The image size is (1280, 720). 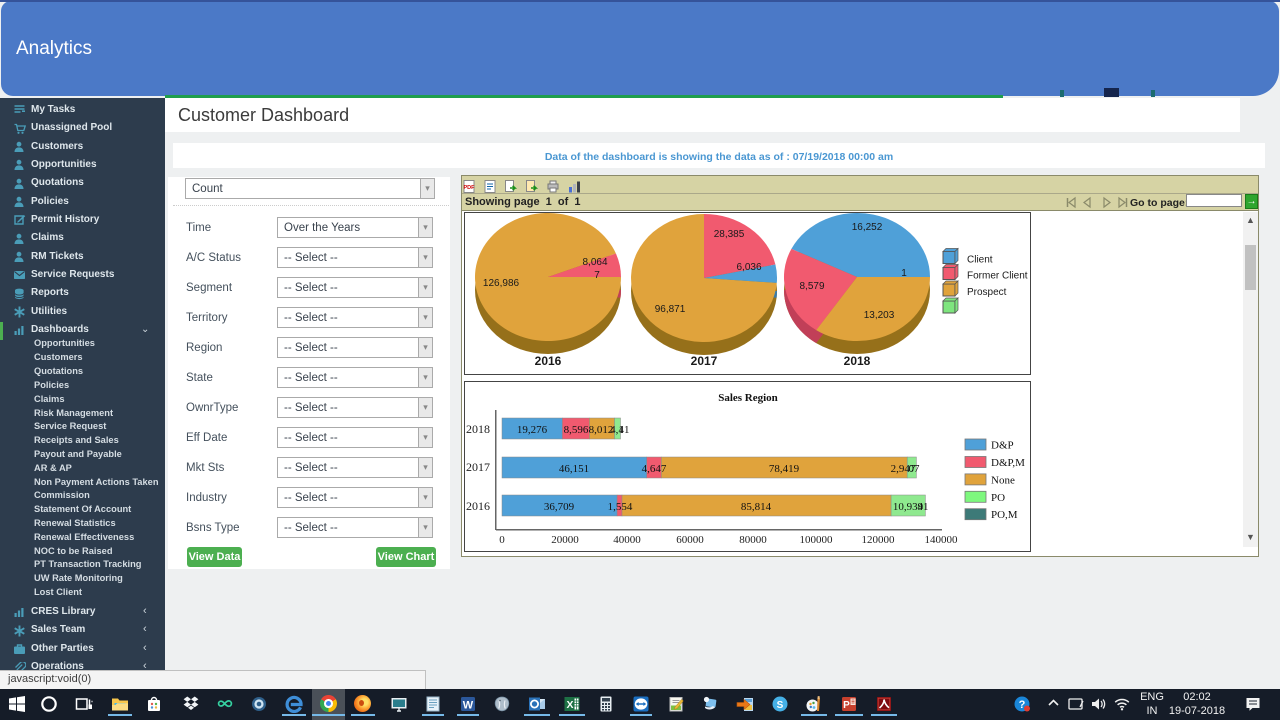 I want to click on svg-text: X, so click(x=569, y=705).